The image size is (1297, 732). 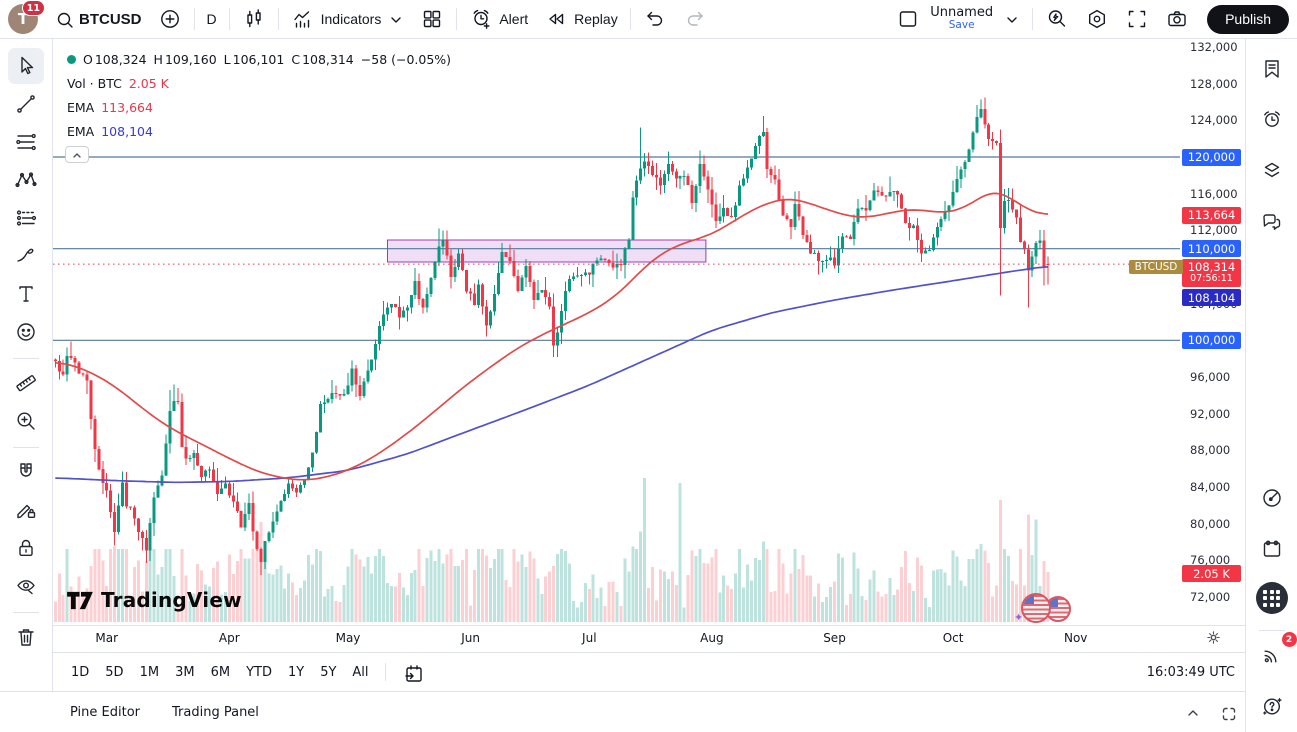 I want to click on xabcd-pattern-tool-button, so click(x=26, y=180).